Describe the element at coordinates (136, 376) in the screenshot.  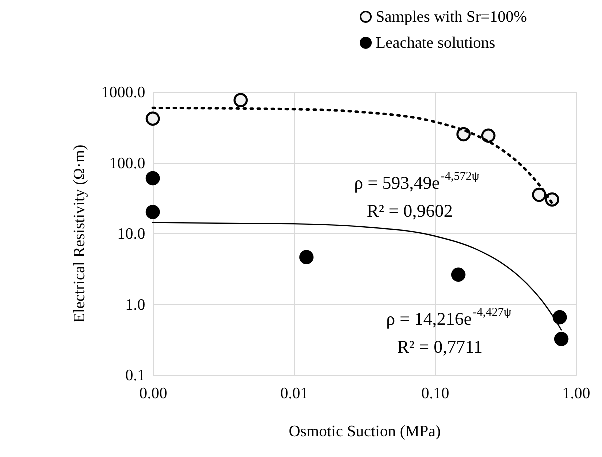
I see `y-tick-label: 0.1` at that location.